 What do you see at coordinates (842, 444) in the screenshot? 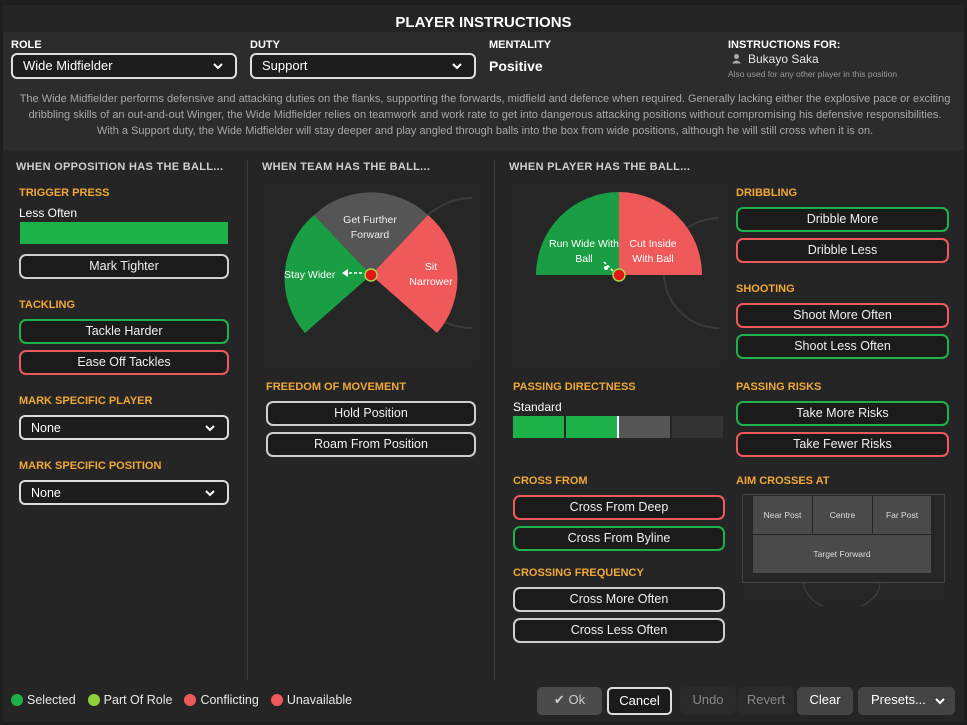
I see `take-fewer-risks-button: Take Fewer Risks` at bounding box center [842, 444].